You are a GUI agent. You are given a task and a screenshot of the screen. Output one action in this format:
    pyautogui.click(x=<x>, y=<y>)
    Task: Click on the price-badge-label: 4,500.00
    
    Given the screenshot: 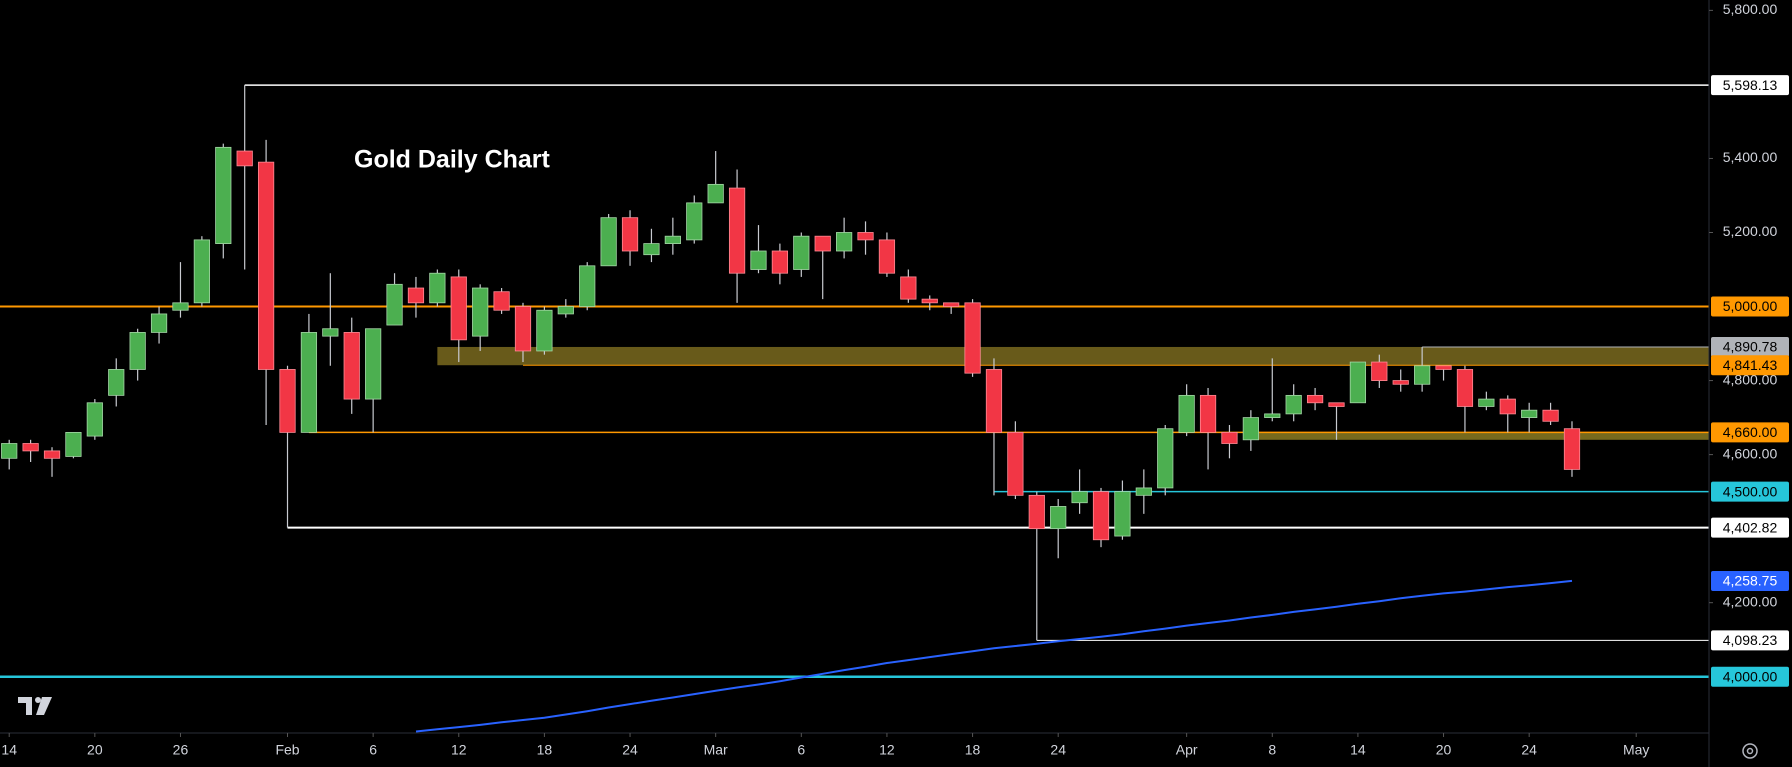 What is the action you would take?
    pyautogui.click(x=1750, y=491)
    